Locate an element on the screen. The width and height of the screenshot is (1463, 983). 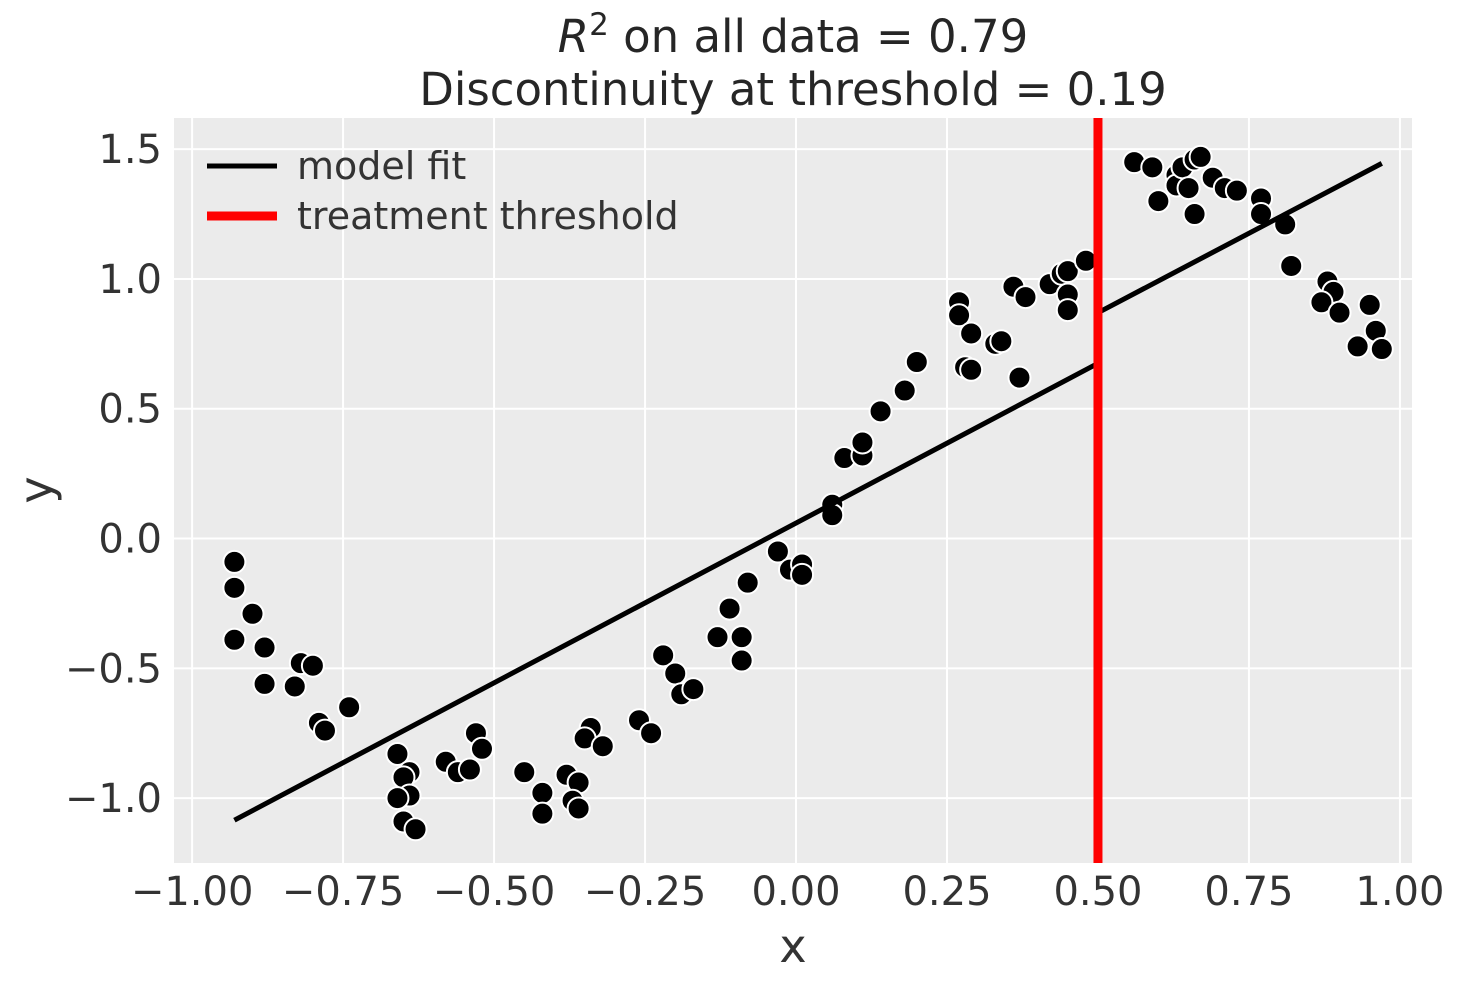
x-tick-labels: −1.00 −0.75 −0.50 −0.25 0.00 0.25 0.50 0.75 1.00 is located at coordinates (788, 892).